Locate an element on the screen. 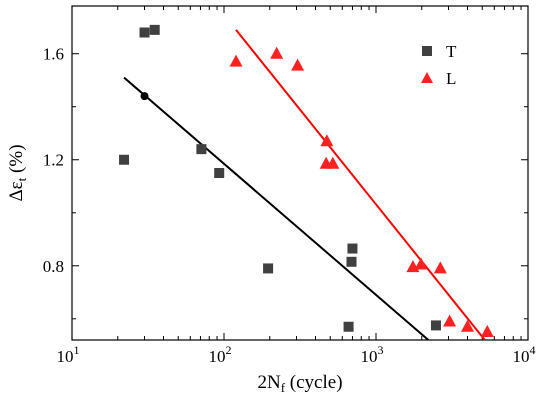 Image resolution: width=550 pixels, height=404 pixels. legend-marker-T is located at coordinates (427, 51).